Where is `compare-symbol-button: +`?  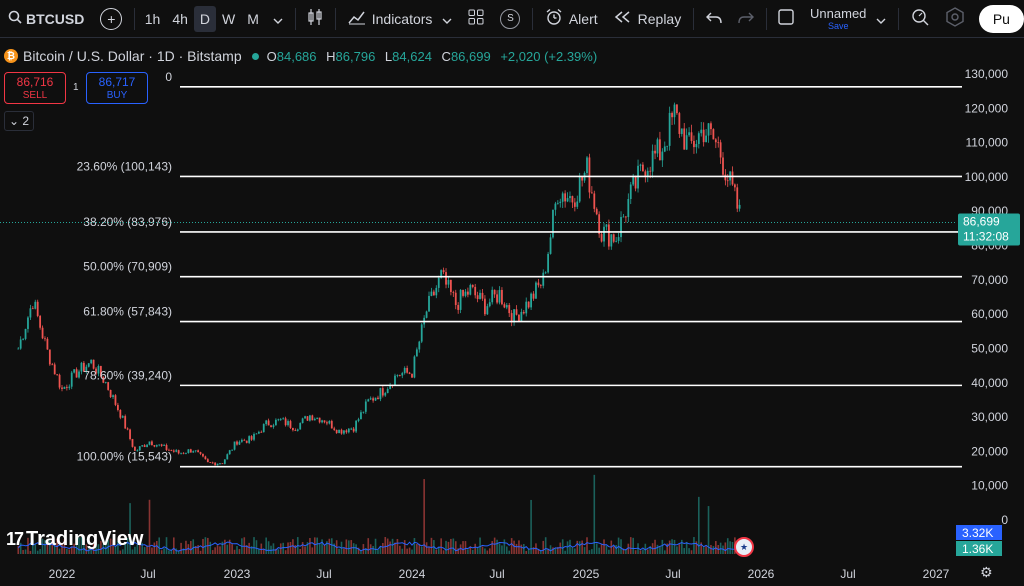
compare-symbol-button: + is located at coordinates (111, 18).